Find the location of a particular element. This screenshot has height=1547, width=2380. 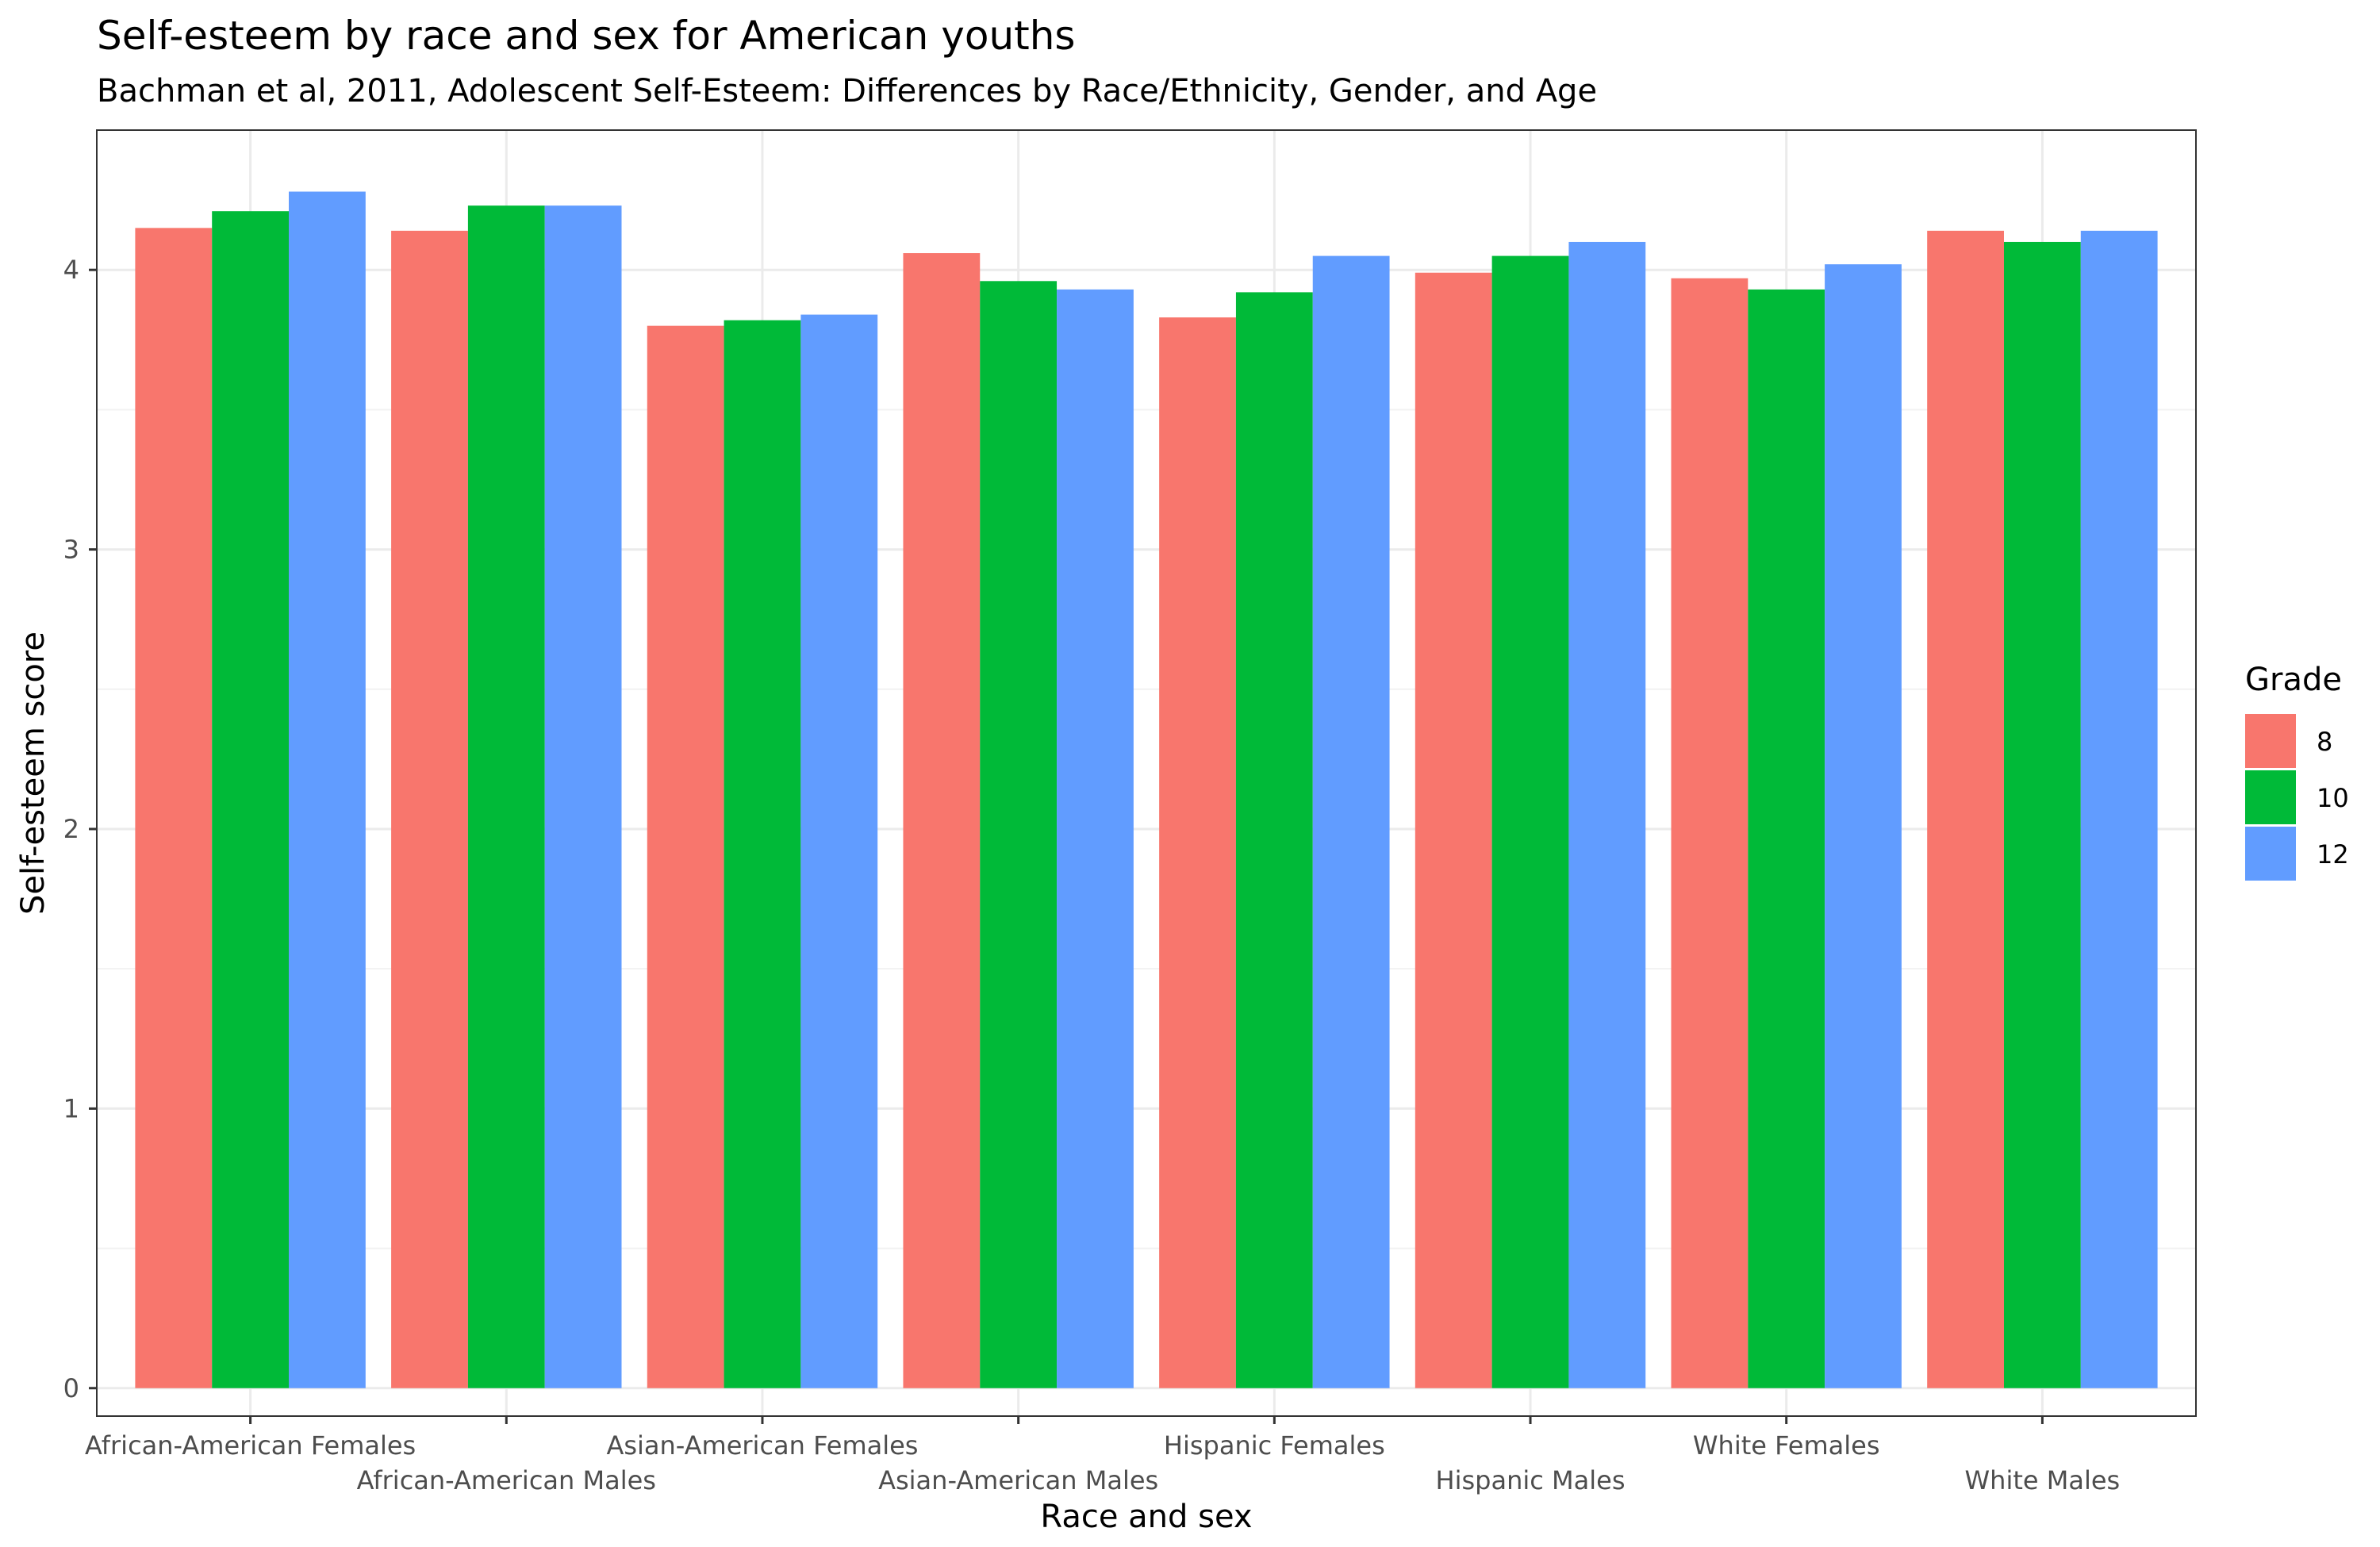

y-axis-title: Self-esteem score is located at coordinates (33, 773).